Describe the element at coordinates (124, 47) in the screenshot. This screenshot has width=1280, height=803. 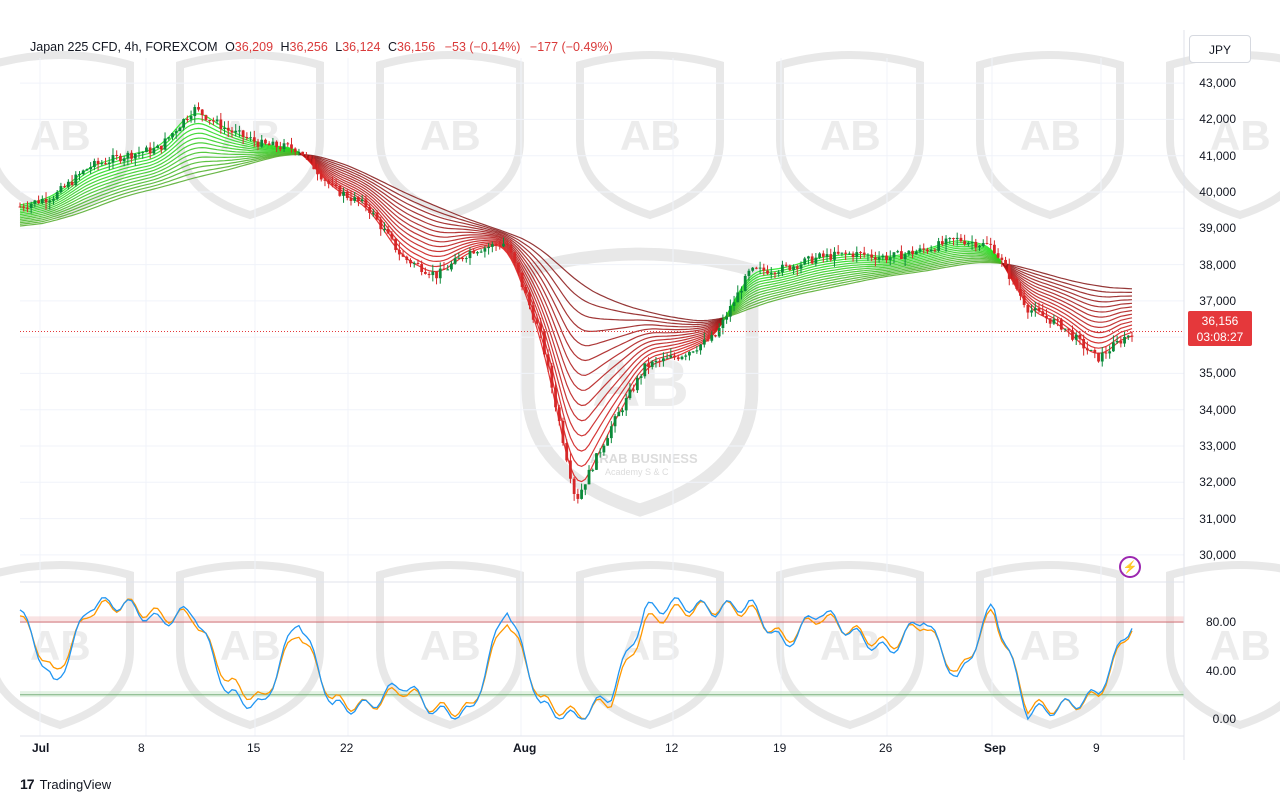
I see `symbol-name: Japan 225 CFD, 4h, FOREXCOM` at that location.